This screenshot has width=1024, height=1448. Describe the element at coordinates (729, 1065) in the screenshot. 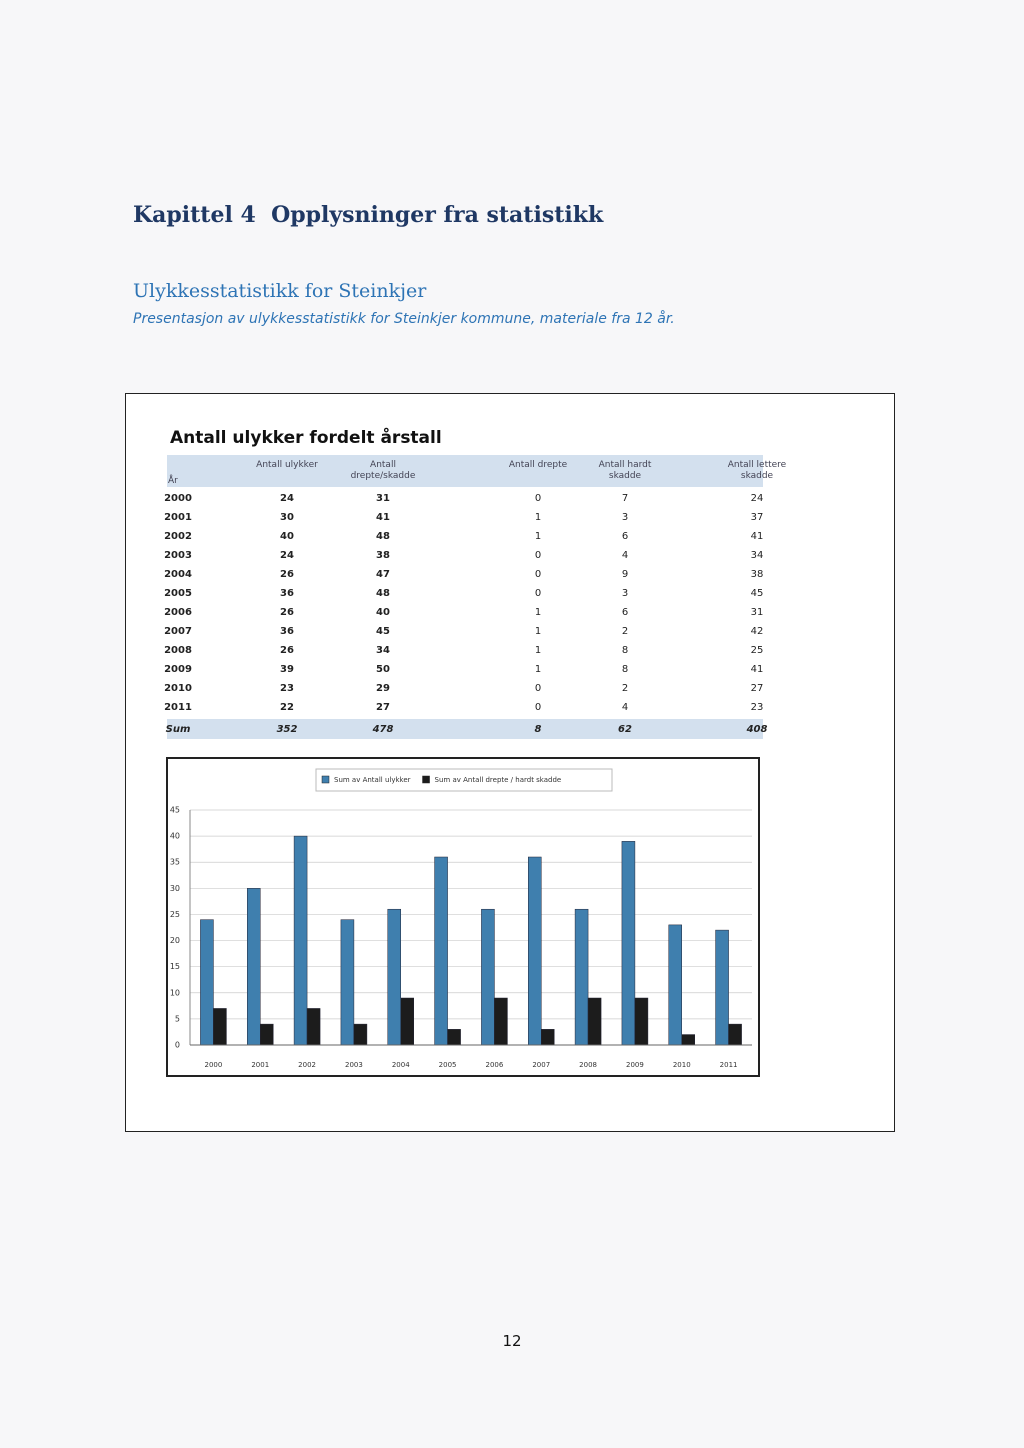

I see `x-tick-label: 2011` at that location.